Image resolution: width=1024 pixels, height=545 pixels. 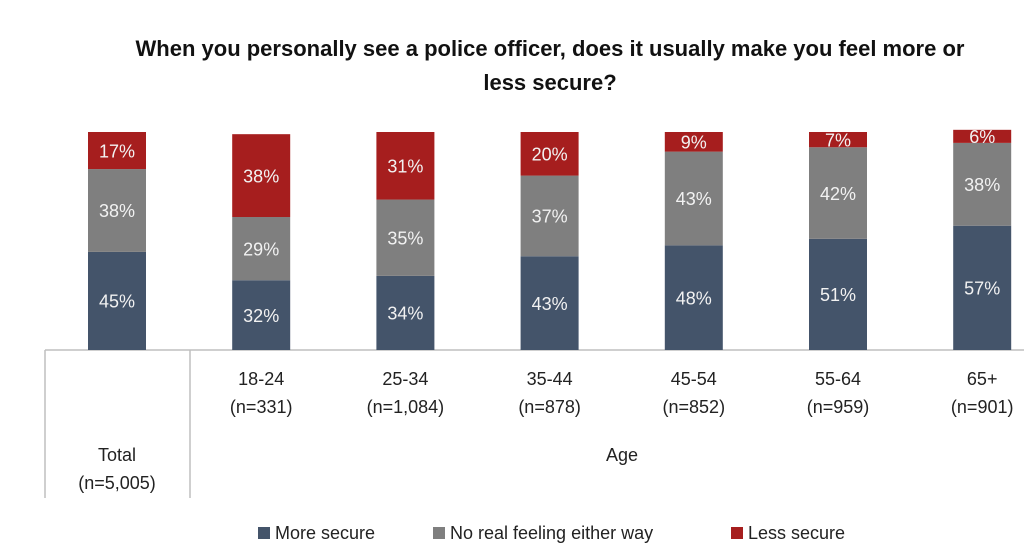 I want to click on data-label: 45%, so click(x=117, y=302).